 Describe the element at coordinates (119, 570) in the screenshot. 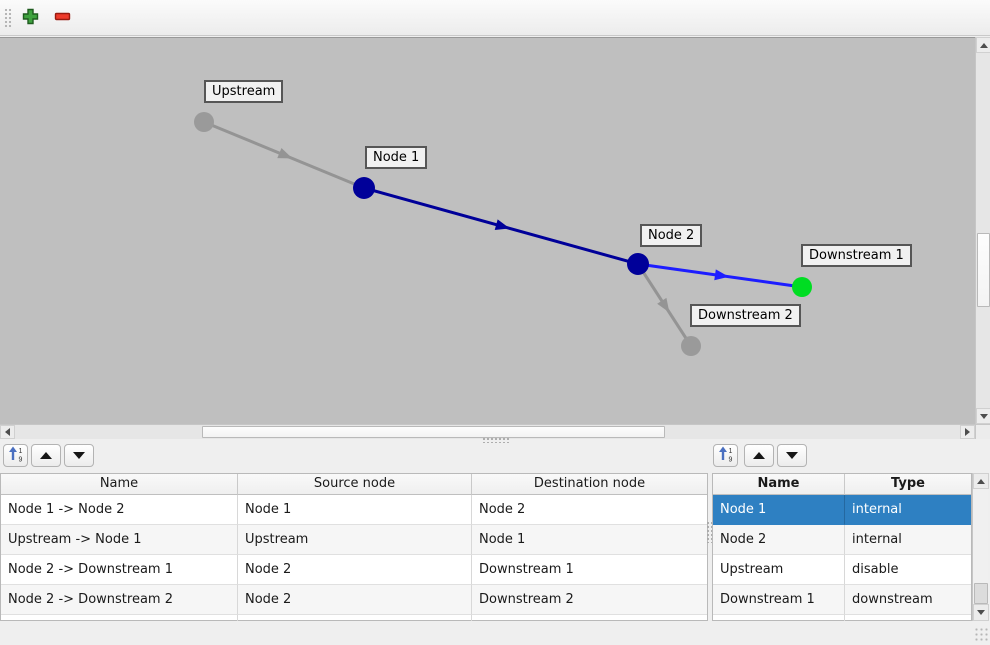

I see `table-cell: Node 2 -> Downstream 1` at that location.